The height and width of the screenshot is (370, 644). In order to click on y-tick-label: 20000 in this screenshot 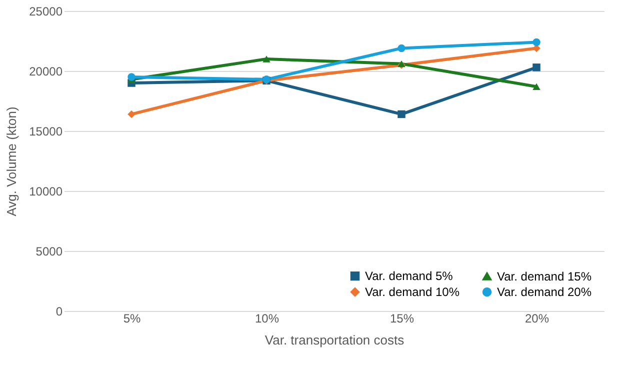, I will do `click(46, 71)`.